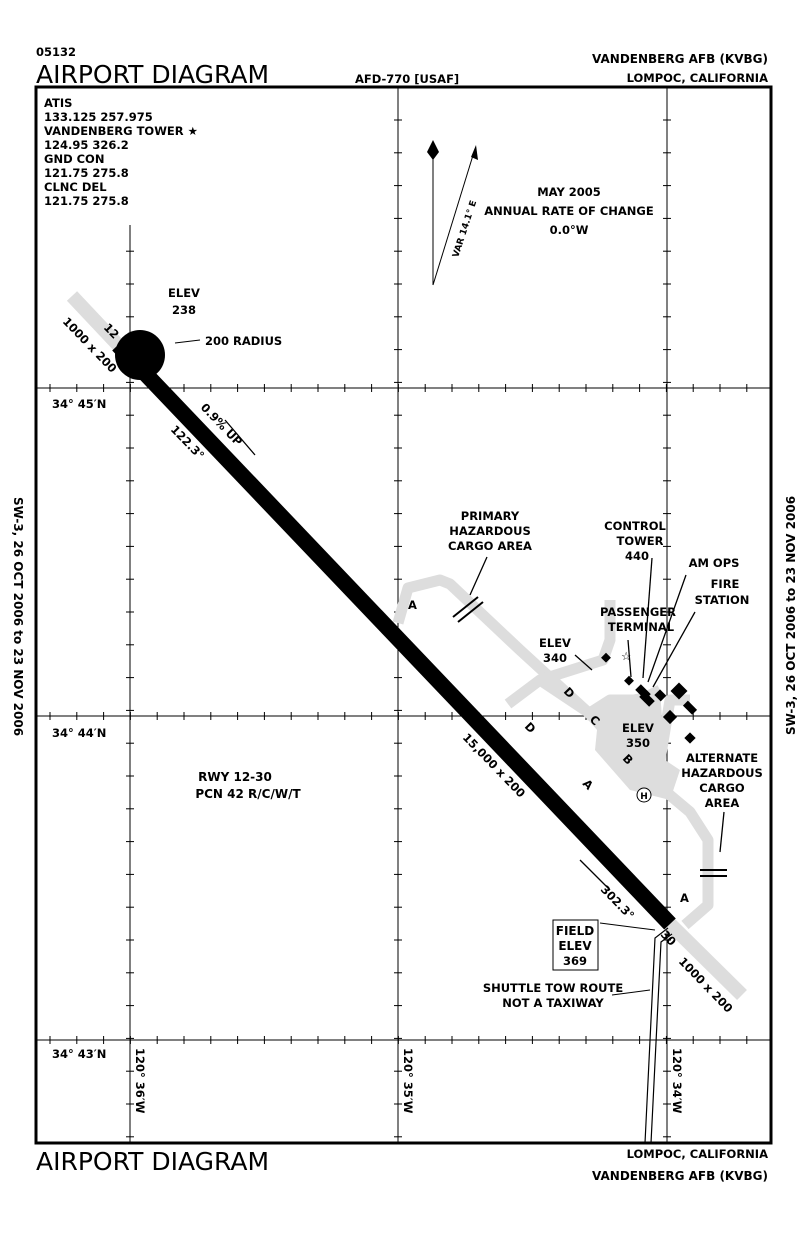 Image resolution: width=806 pixels, height=1237 pixels. What do you see at coordinates (58, 103) in the screenshot?
I see `svg-text: ATIS` at bounding box center [58, 103].